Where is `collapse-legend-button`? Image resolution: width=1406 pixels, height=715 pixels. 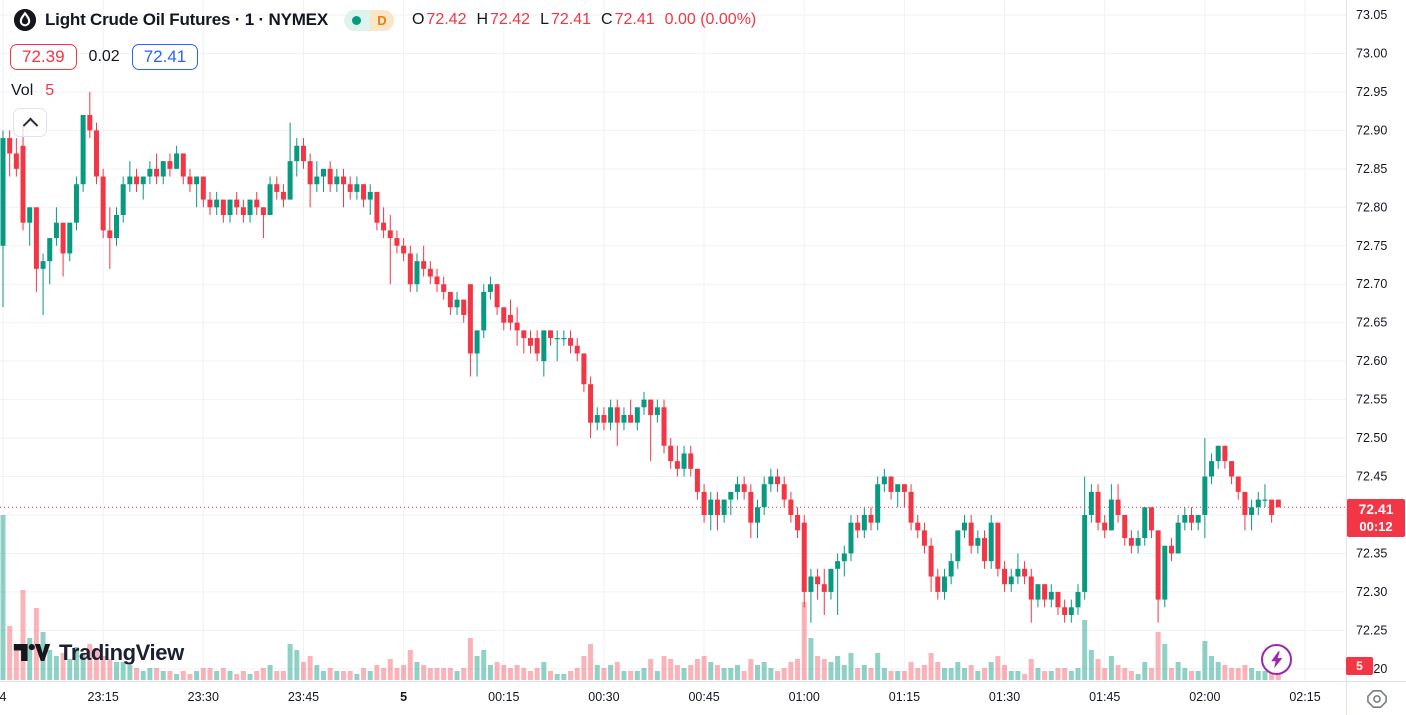 collapse-legend-button is located at coordinates (30, 122).